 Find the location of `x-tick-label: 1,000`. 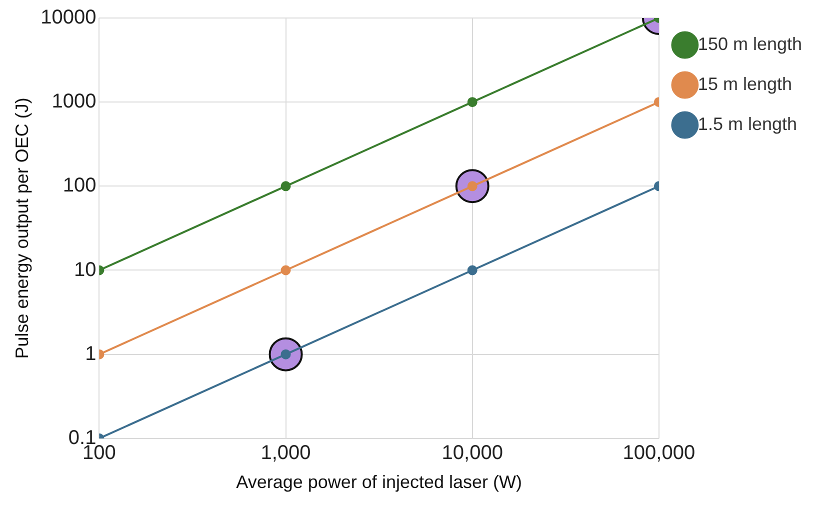

x-tick-label: 1,000 is located at coordinates (285, 453).